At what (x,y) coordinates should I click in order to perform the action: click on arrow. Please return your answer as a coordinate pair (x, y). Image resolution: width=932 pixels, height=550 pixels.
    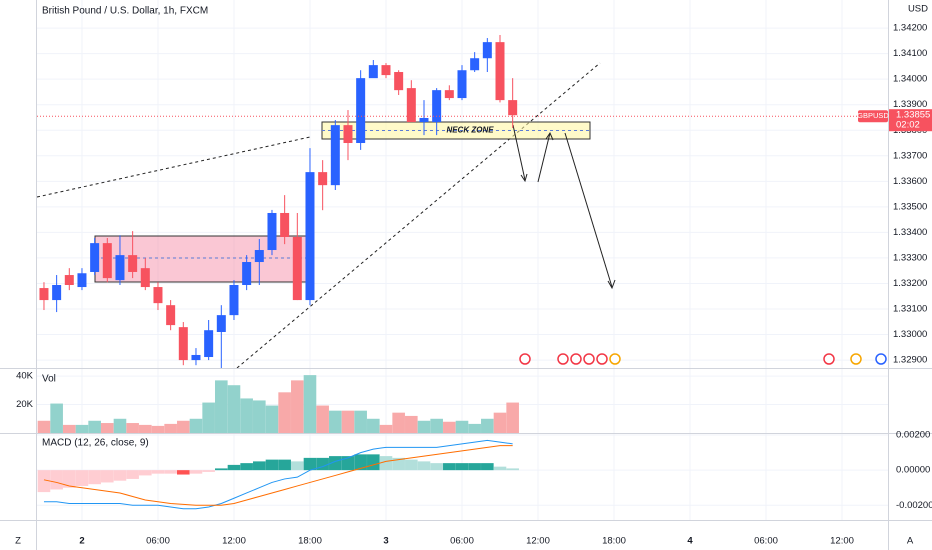
    Looking at the image, I should click on (519, 152).